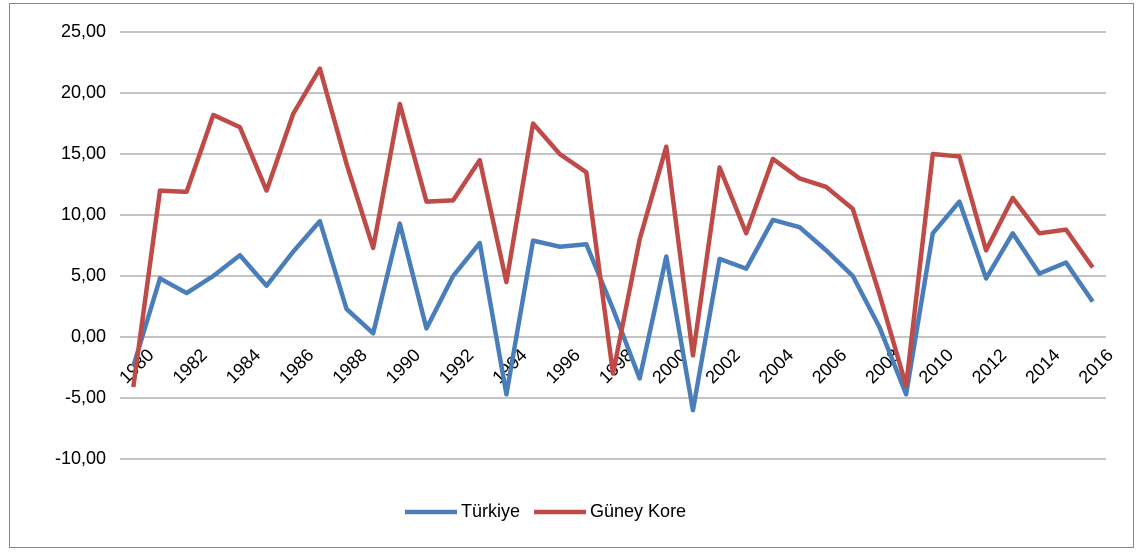 The height and width of the screenshot is (552, 1143). What do you see at coordinates (83, 214) in the screenshot?
I see `y-tick-label: 10,00` at bounding box center [83, 214].